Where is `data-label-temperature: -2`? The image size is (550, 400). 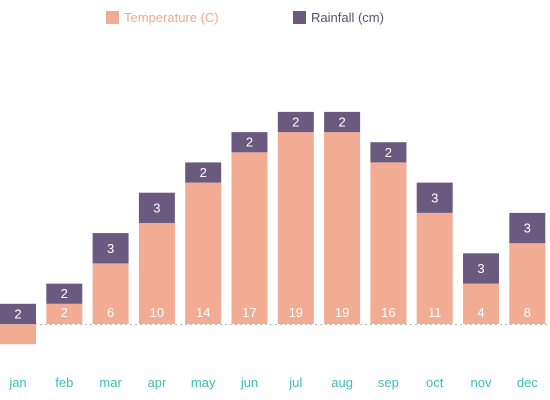
data-label-temperature: -2 is located at coordinates (18, 354).